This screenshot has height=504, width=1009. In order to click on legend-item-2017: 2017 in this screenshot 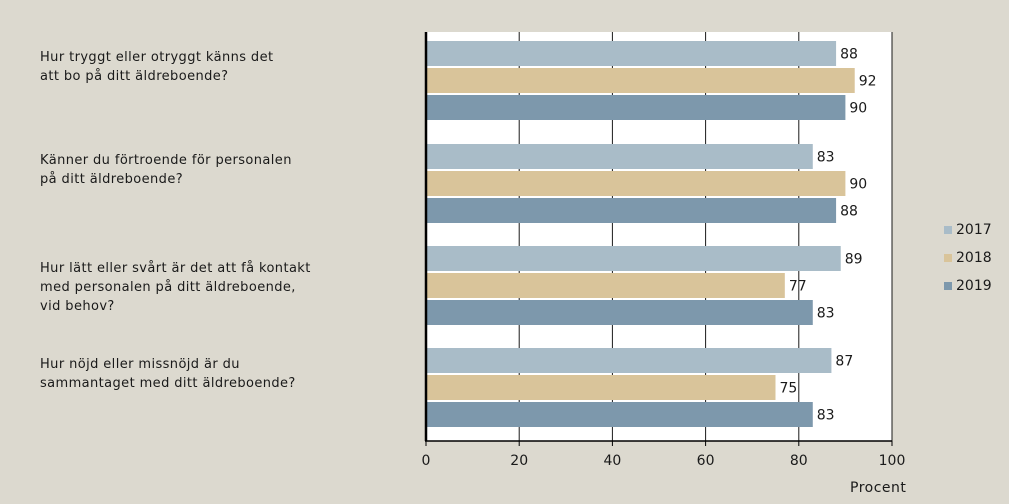, I will do `click(976, 230)`.